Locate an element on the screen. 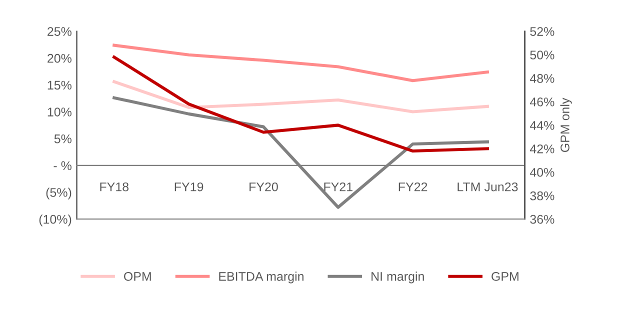 Image resolution: width=640 pixels, height=313 pixels. y-tick-label: 15% is located at coordinates (60, 85).